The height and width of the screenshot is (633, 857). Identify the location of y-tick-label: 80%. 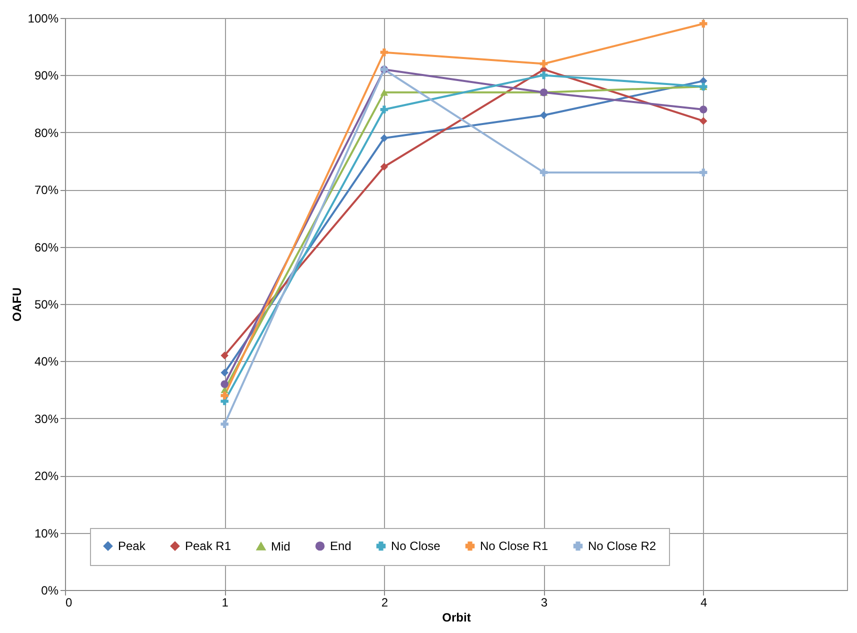
(46, 133).